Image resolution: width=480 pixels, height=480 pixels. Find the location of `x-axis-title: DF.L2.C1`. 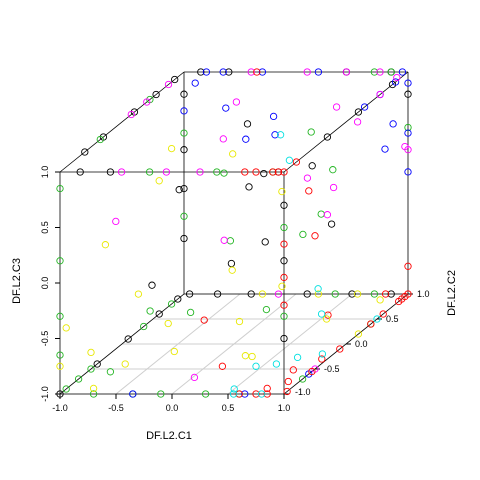

x-axis-title: DF.L2.C1 is located at coordinates (169, 436).